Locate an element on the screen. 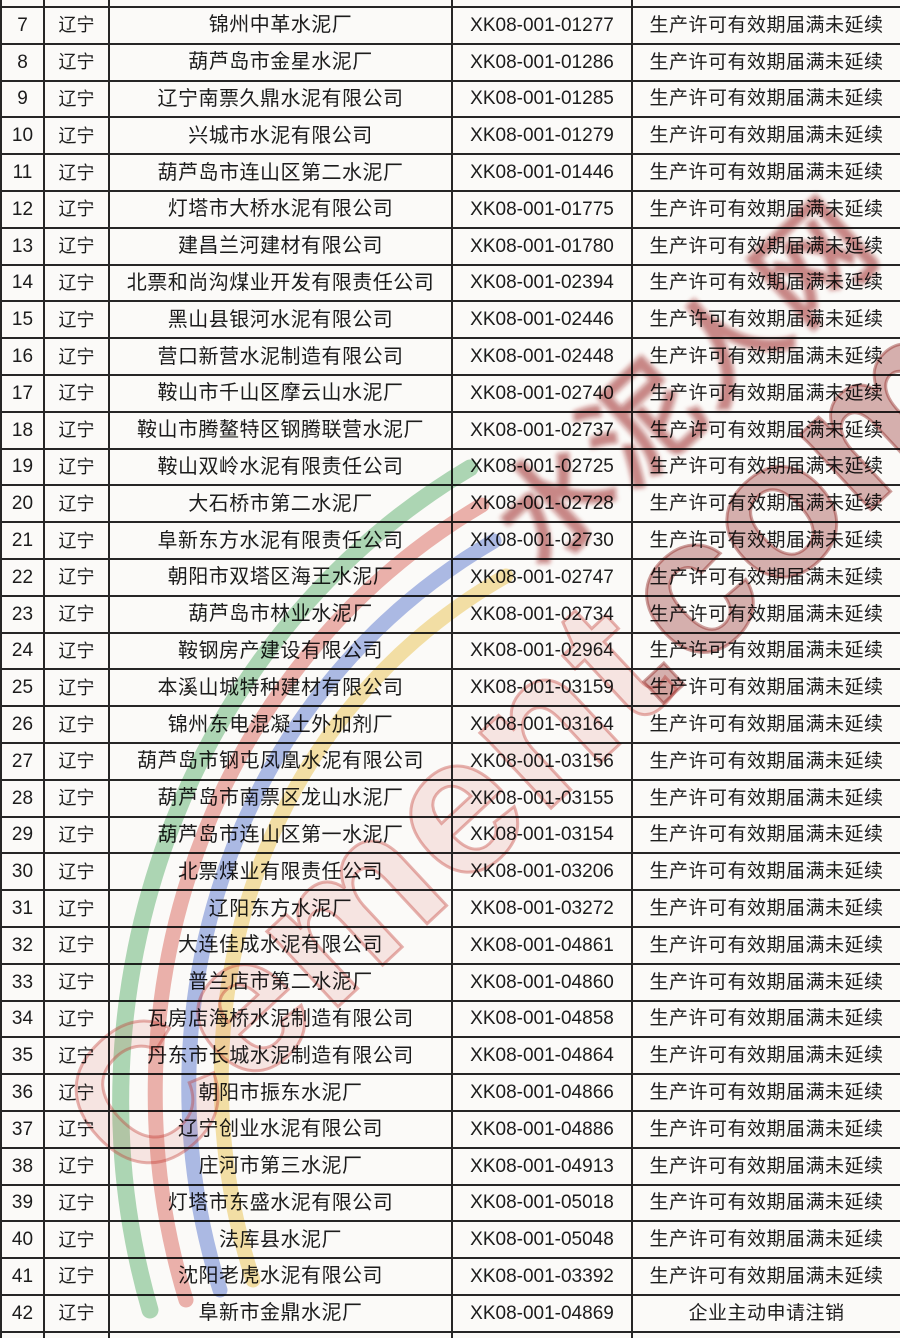 The width and height of the screenshot is (900, 1338). row-number-cell: 10 is located at coordinates (22, 136).